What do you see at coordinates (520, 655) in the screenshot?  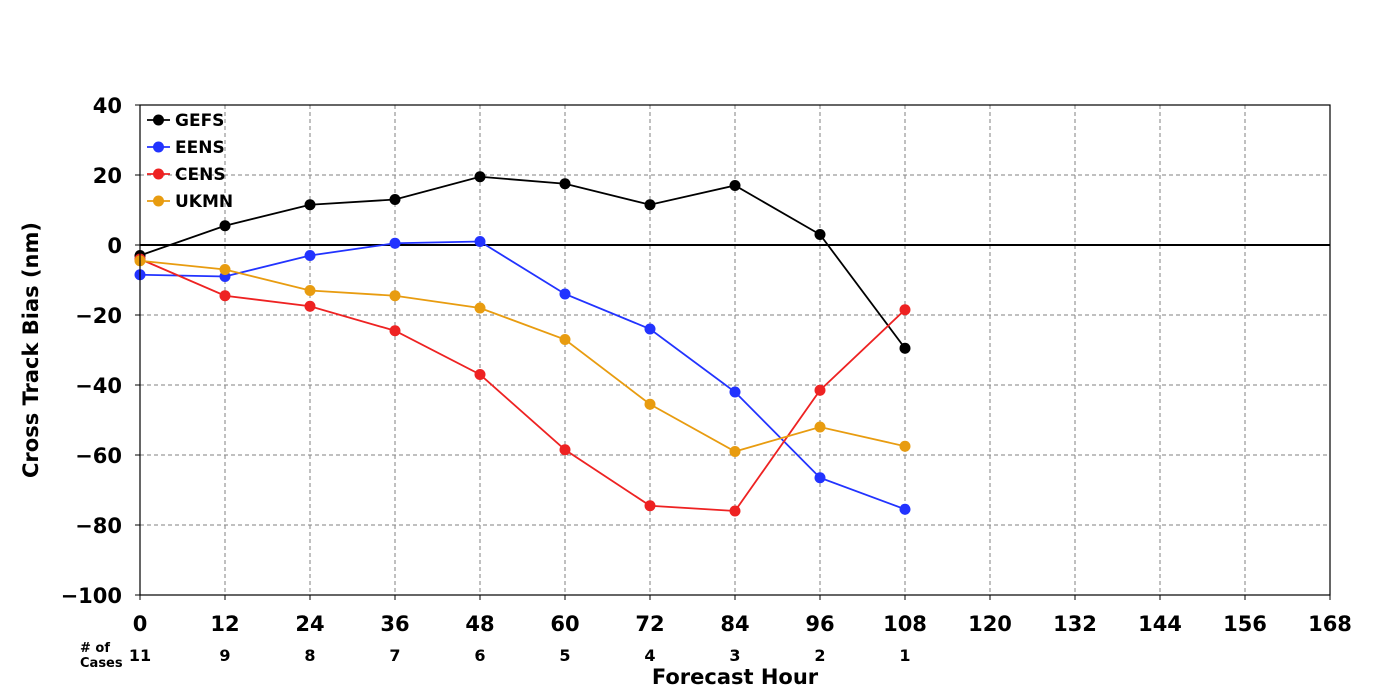 I see `cases-row: 11 9 8 7 6 5 4 3 2 1` at bounding box center [520, 655].